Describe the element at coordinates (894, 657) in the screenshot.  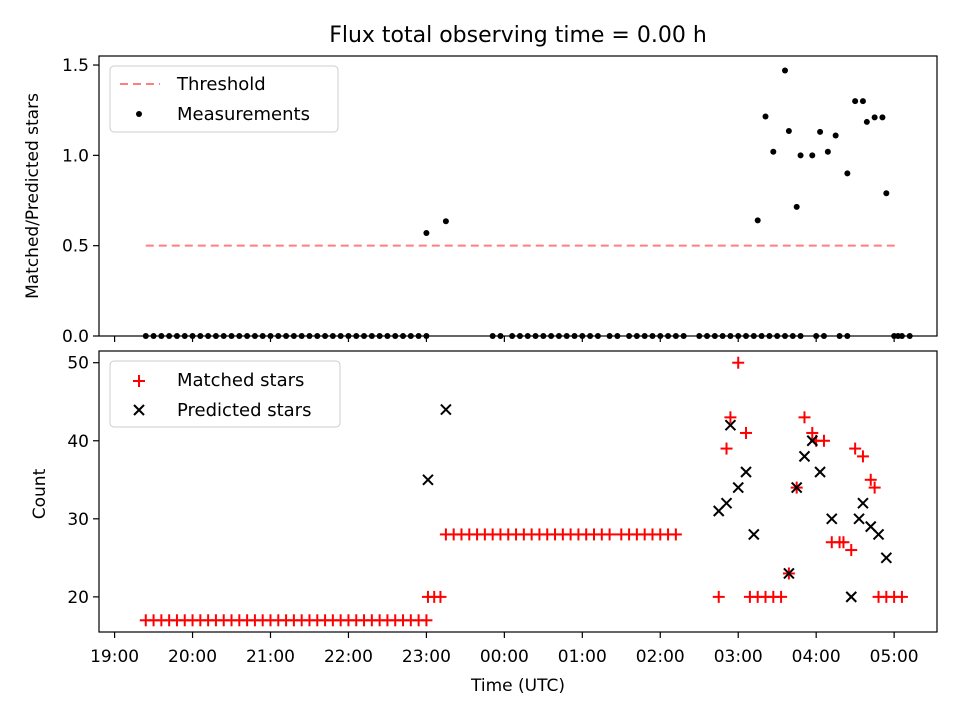
I see `bottom-xtick-label: 05:00` at that location.